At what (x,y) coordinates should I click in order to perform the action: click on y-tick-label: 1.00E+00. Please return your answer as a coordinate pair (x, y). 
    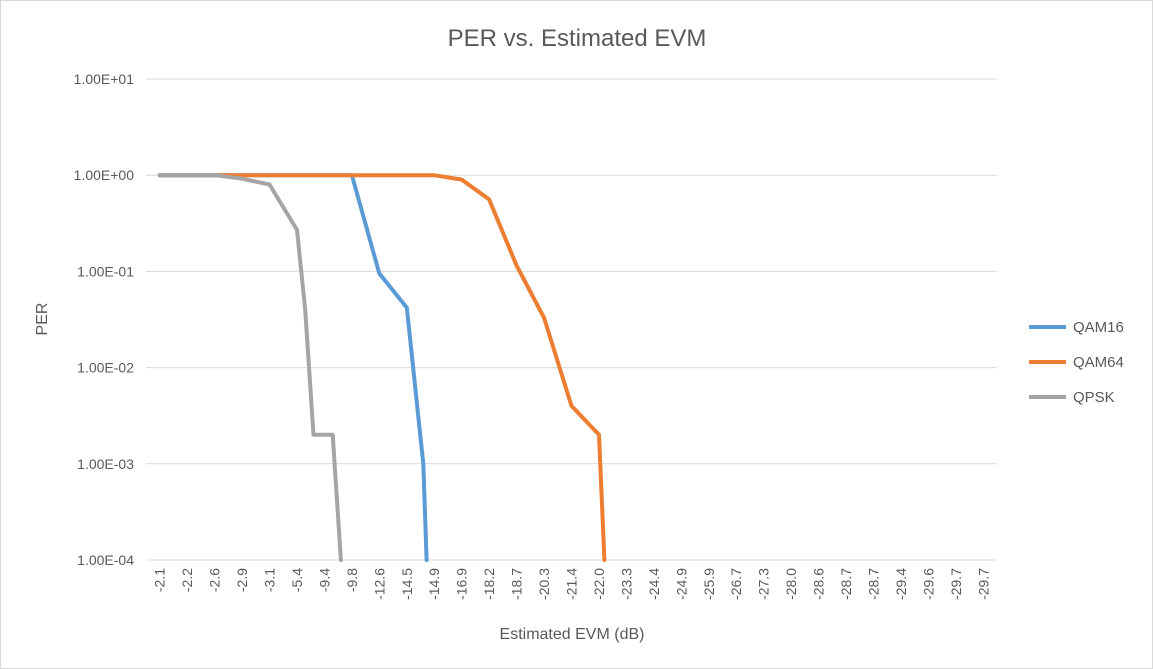
    Looking at the image, I should click on (104, 175).